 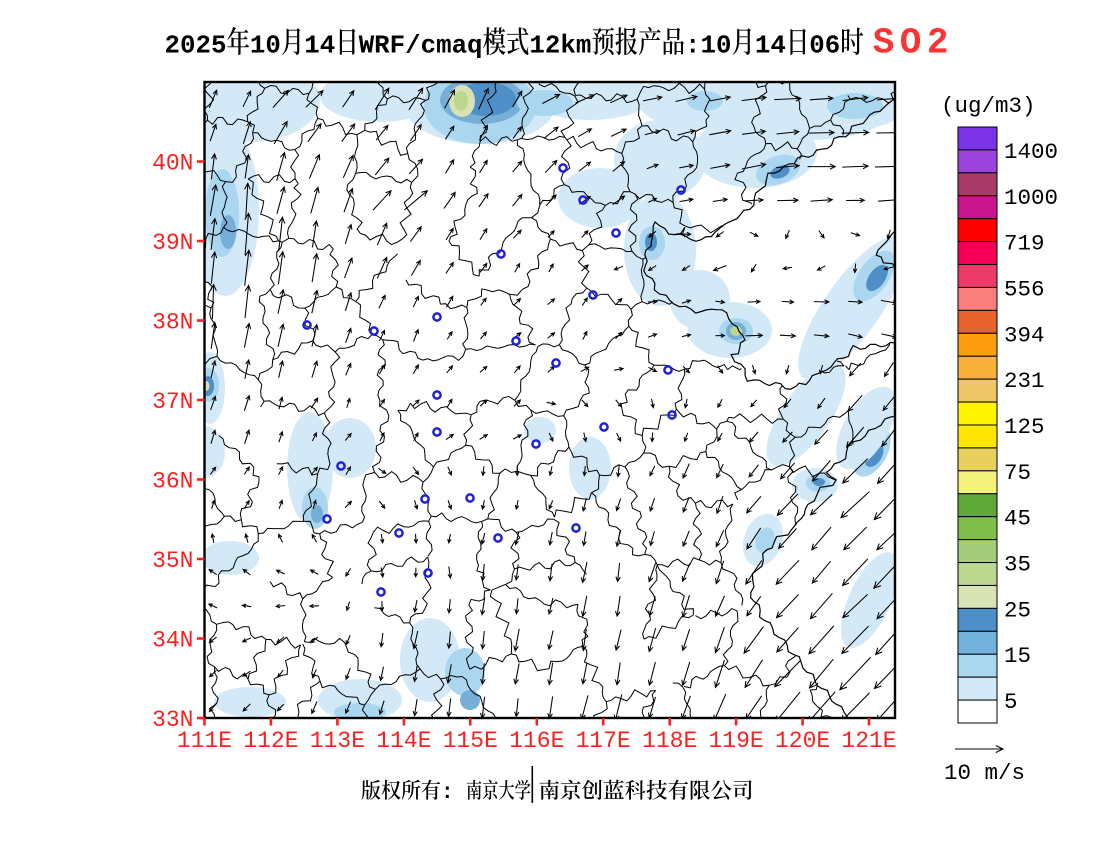 What do you see at coordinates (196, 46) in the screenshot?
I see `svg-text: 2025` at bounding box center [196, 46].